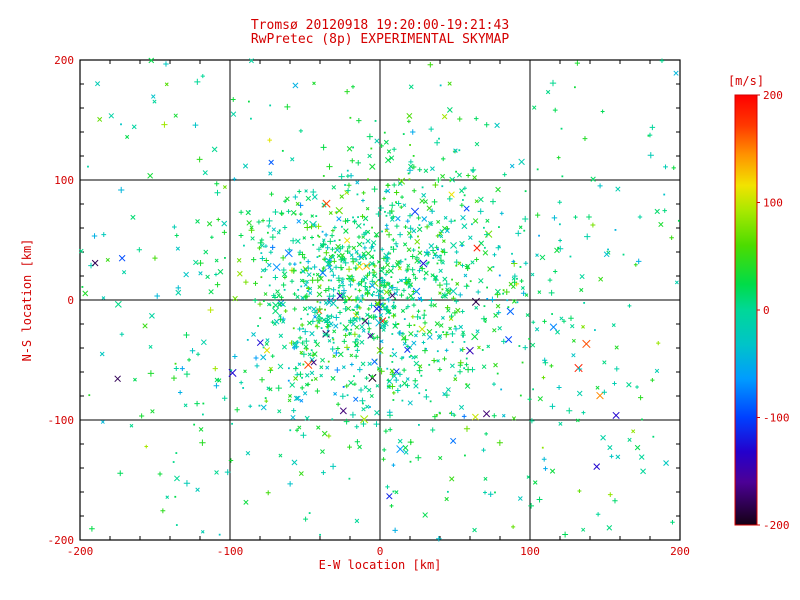  I want to click on y-tick-label: 0, so click(70, 300).